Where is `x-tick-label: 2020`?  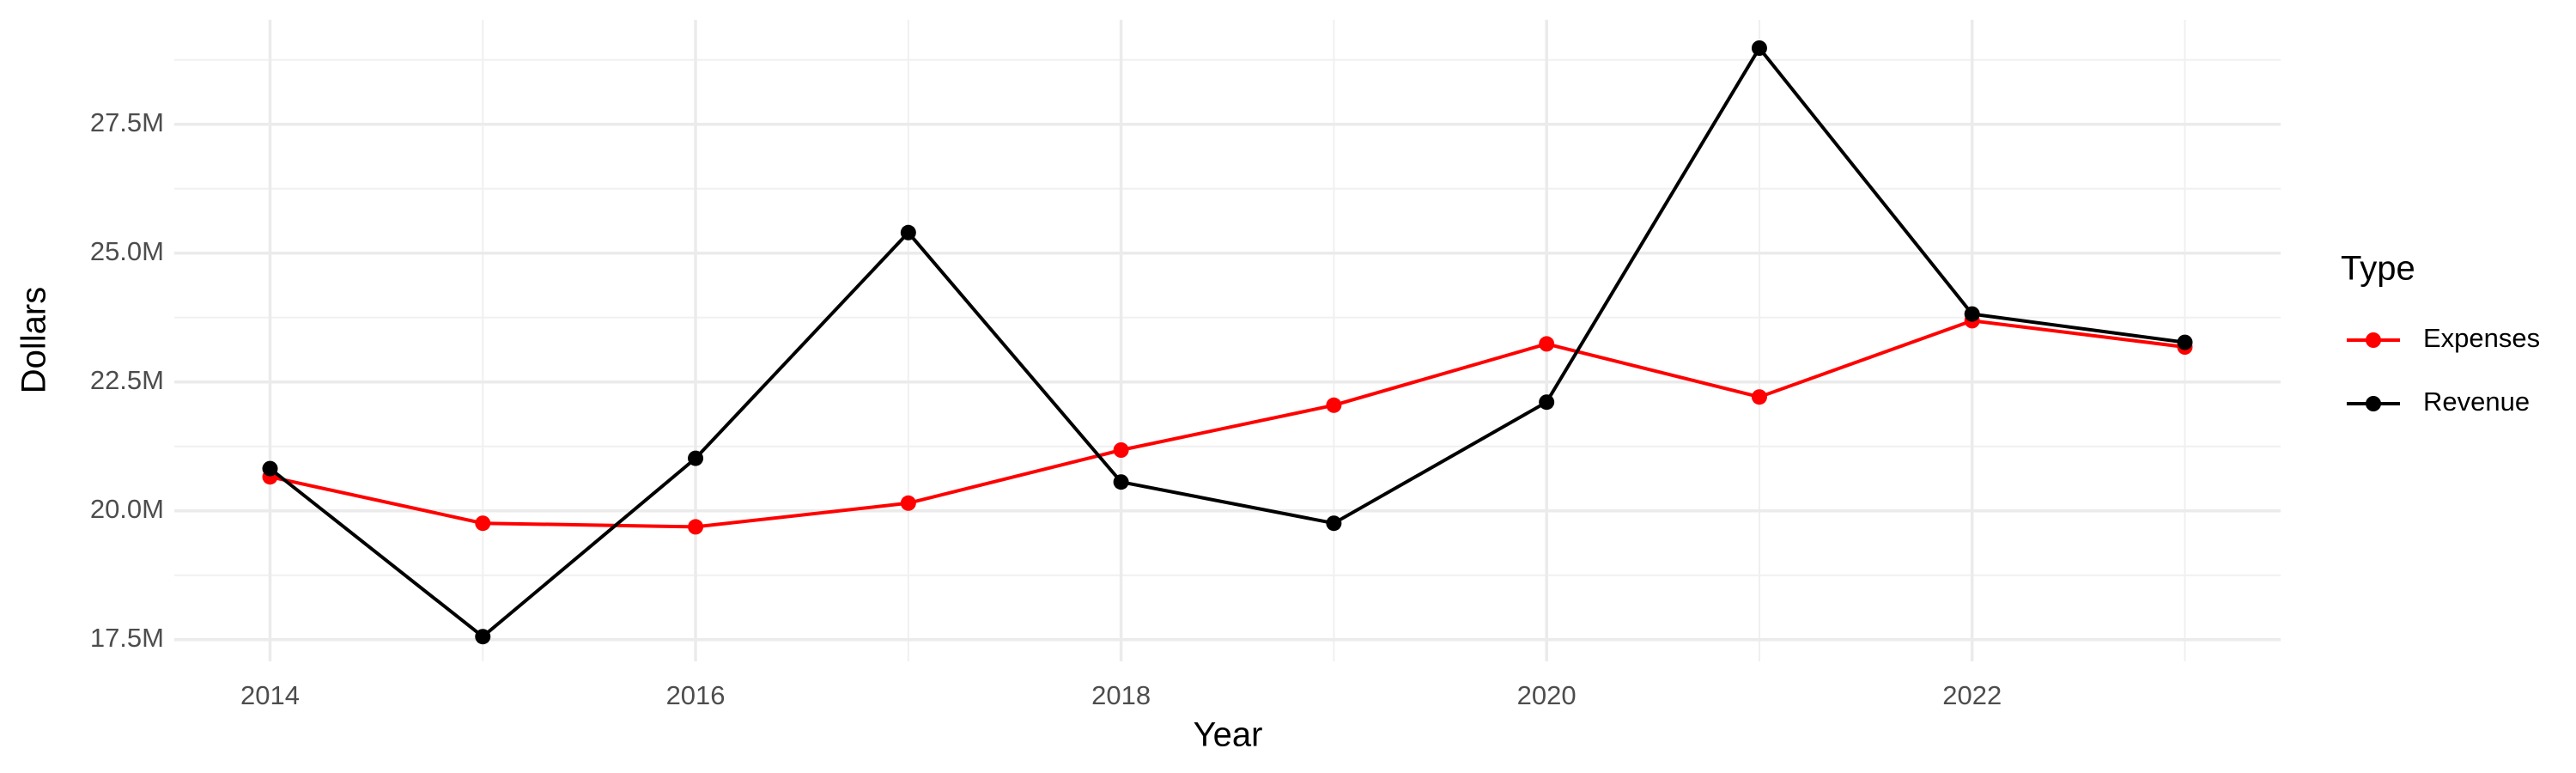
x-tick-label: 2020 is located at coordinates (1547, 695).